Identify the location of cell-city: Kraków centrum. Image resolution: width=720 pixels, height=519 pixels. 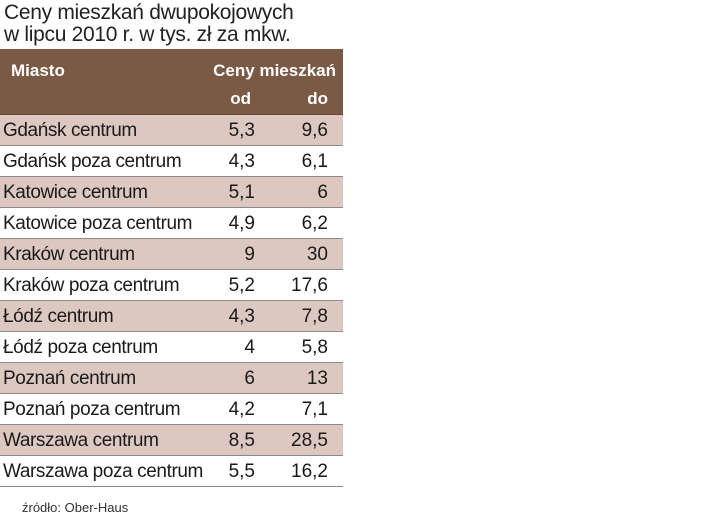
(69, 254).